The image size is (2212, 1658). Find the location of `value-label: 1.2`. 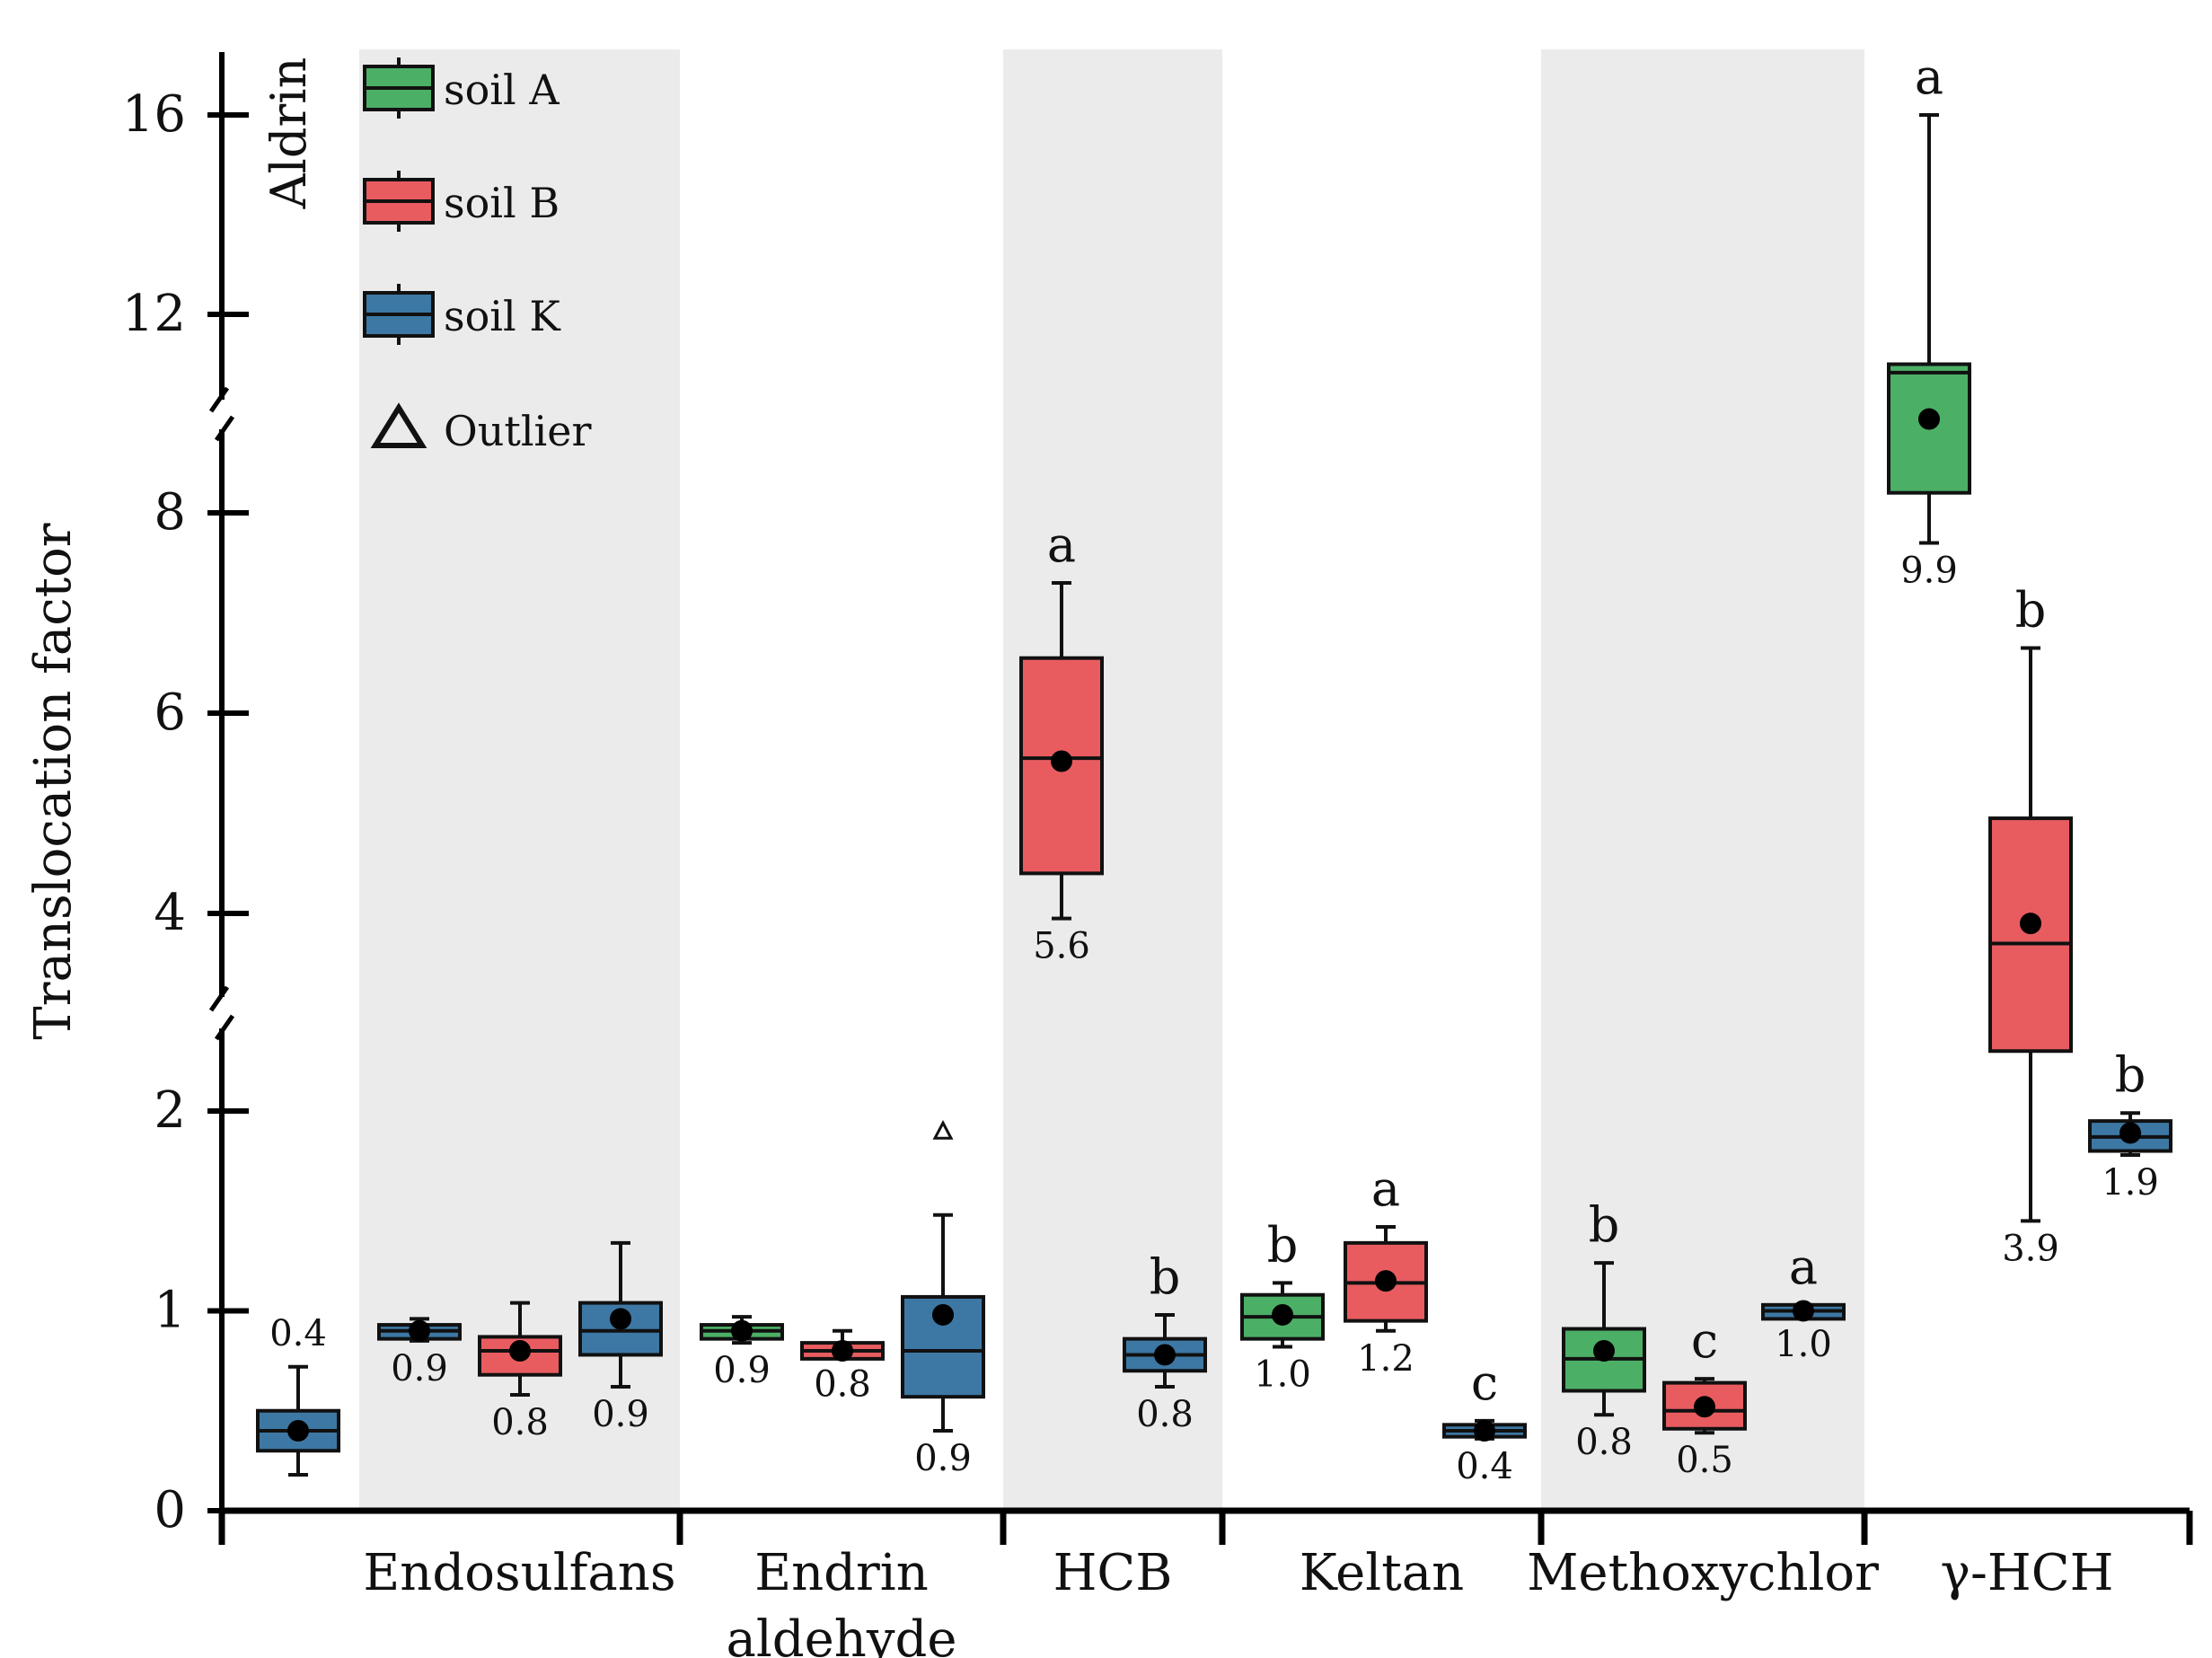

value-label: 1.2 is located at coordinates (1385, 1359).